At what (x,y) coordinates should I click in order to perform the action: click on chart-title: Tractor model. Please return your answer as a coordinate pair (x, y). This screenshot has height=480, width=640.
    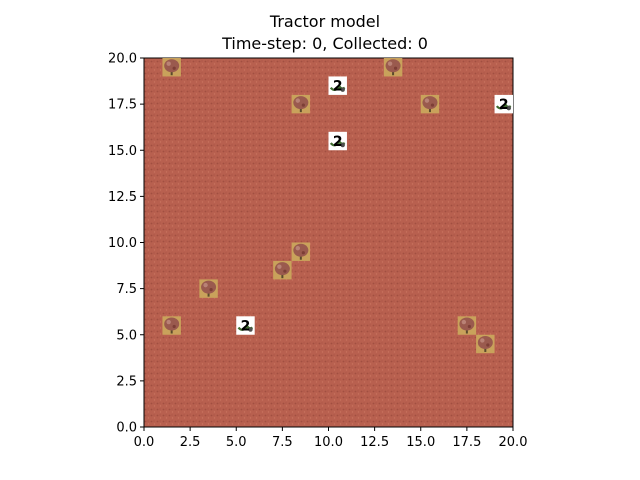
    Looking at the image, I should click on (324, 21).